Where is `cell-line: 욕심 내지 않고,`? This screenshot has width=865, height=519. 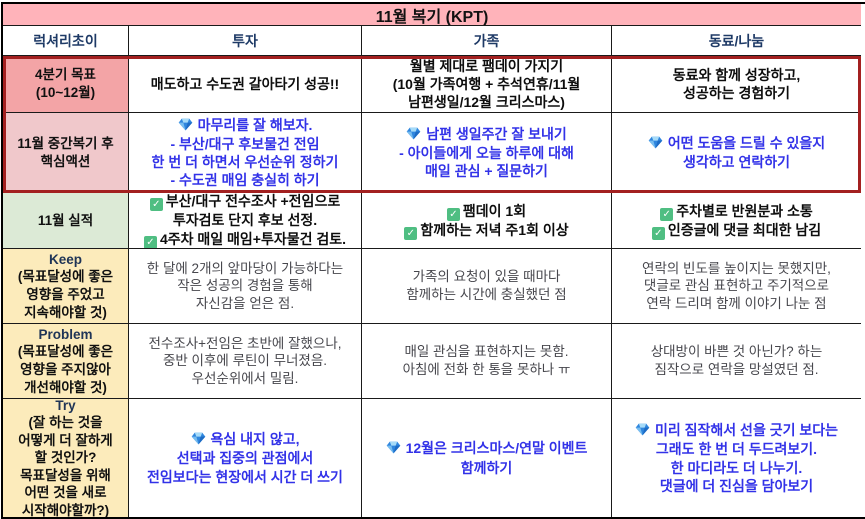 cell-line: 욕심 내지 않고, is located at coordinates (245, 439).